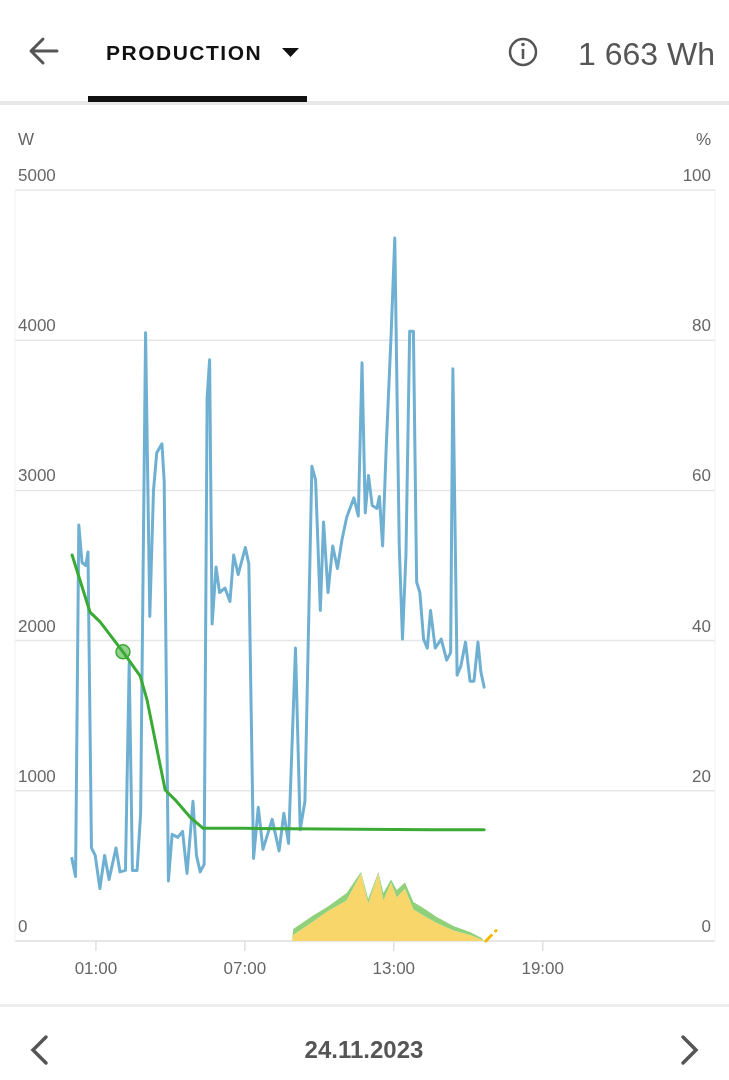 Image resolution: width=729 pixels, height=1080 pixels. Describe the element at coordinates (703, 139) in the screenshot. I see `y2-axis-title: %` at that location.